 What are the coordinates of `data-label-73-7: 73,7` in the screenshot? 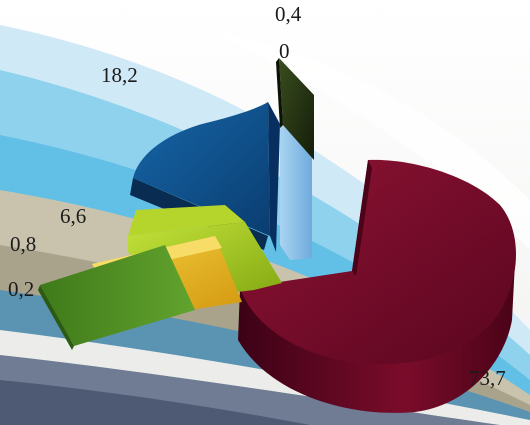 It's located at (487, 378).